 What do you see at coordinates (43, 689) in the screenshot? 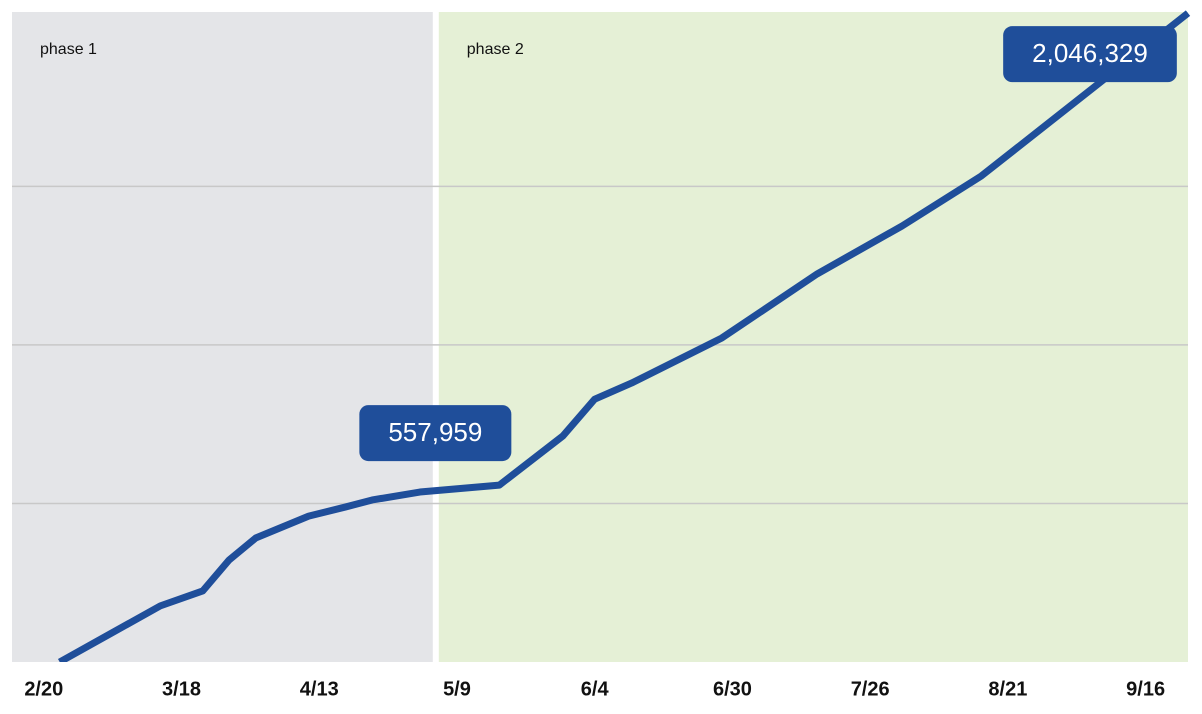
I see `x-tick-label: 2/20` at bounding box center [43, 689].